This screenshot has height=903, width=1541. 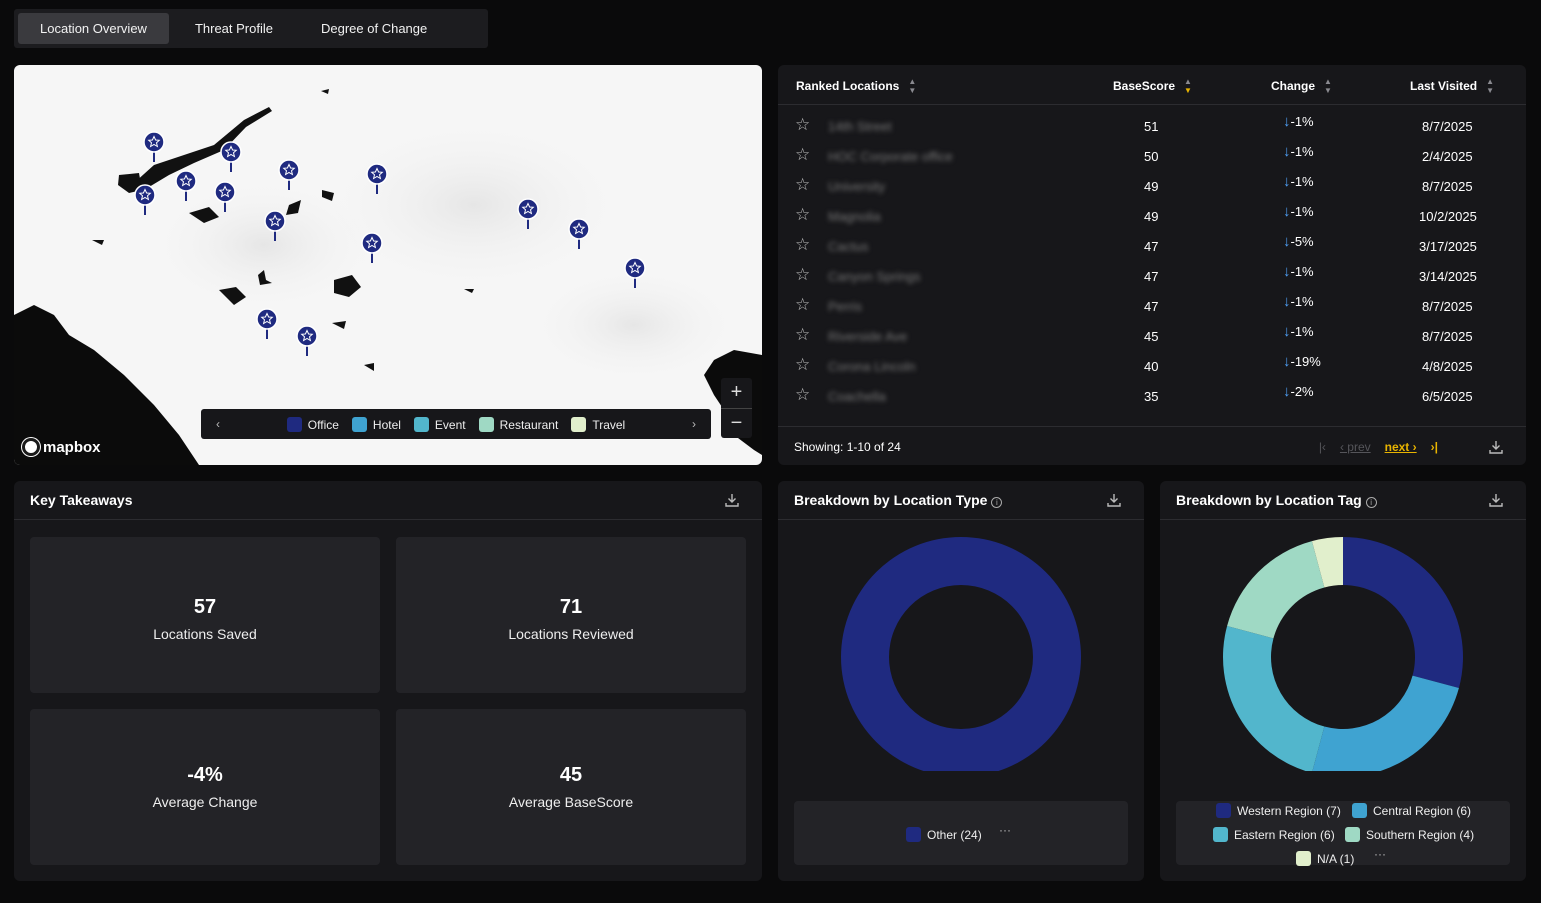 I want to click on location-type-donut-chart, so click(x=961, y=646).